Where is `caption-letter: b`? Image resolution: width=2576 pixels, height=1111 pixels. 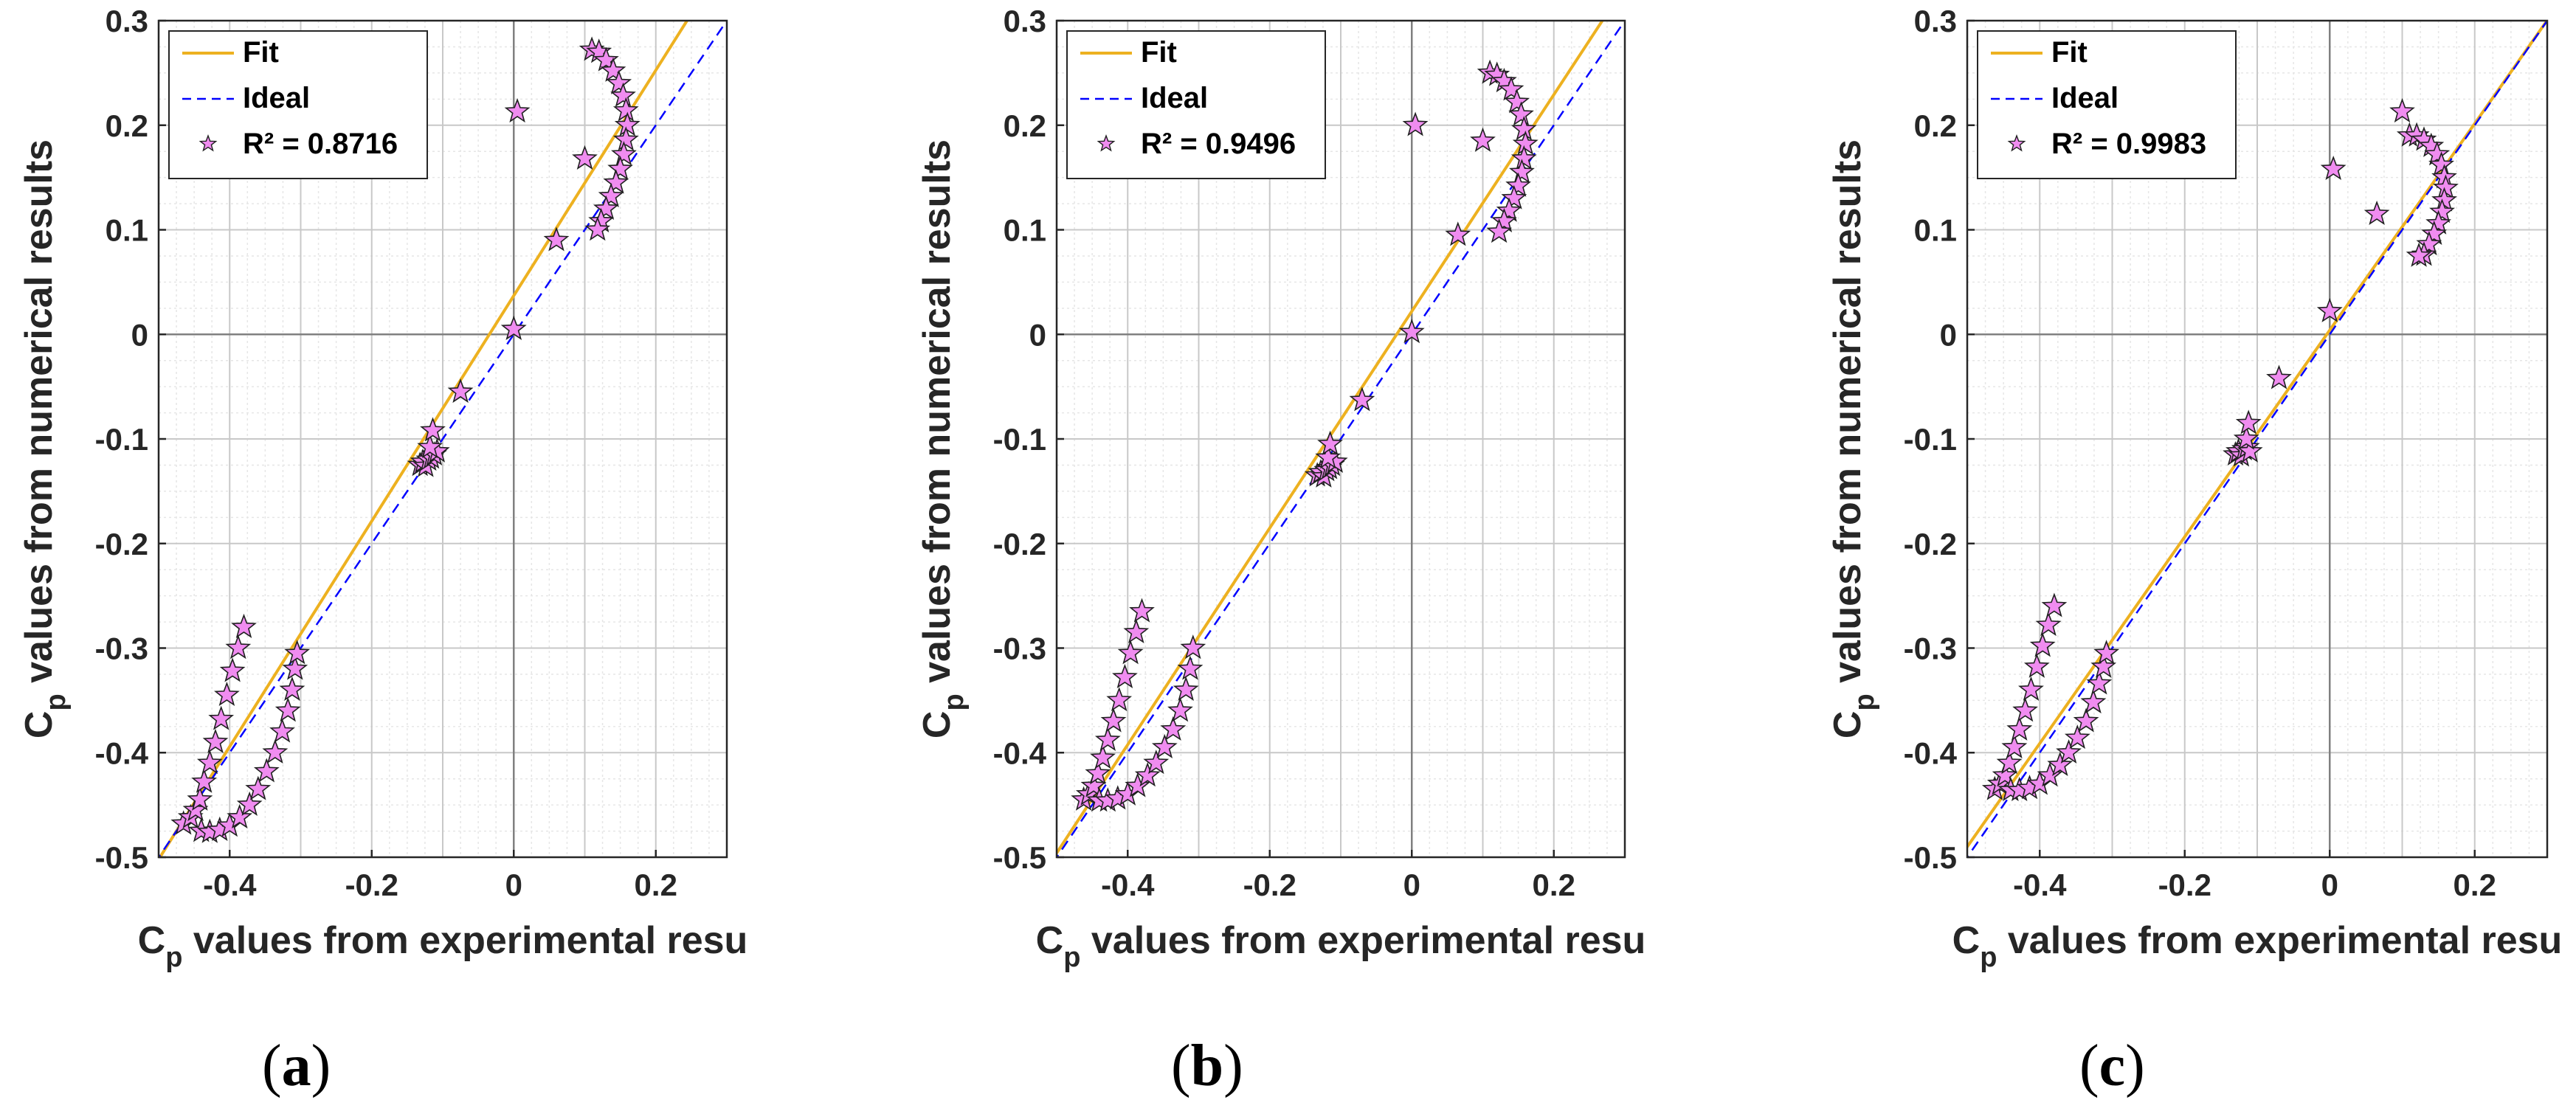 caption-letter: b is located at coordinates (1207, 1066).